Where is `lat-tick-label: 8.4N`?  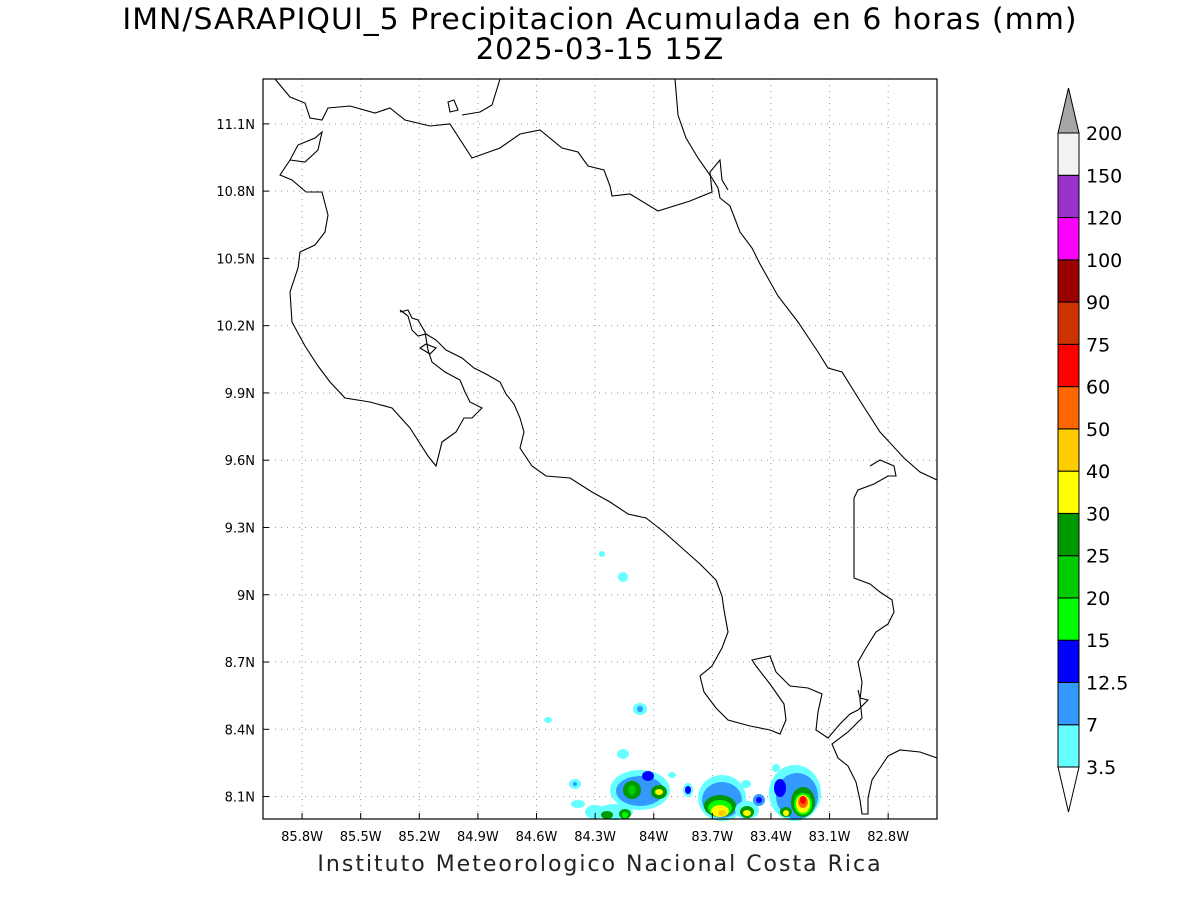
lat-tick-label: 8.4N is located at coordinates (240, 730).